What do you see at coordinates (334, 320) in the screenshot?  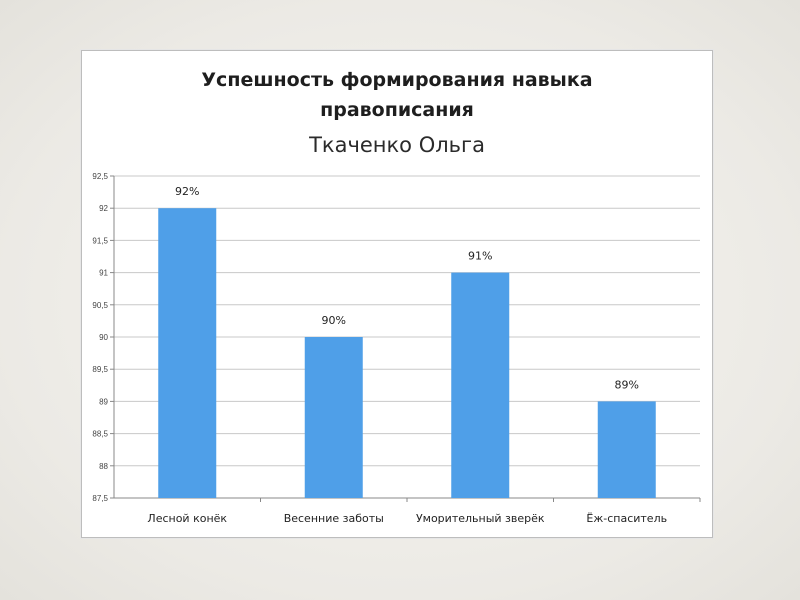 I see `data-label: 90%` at bounding box center [334, 320].